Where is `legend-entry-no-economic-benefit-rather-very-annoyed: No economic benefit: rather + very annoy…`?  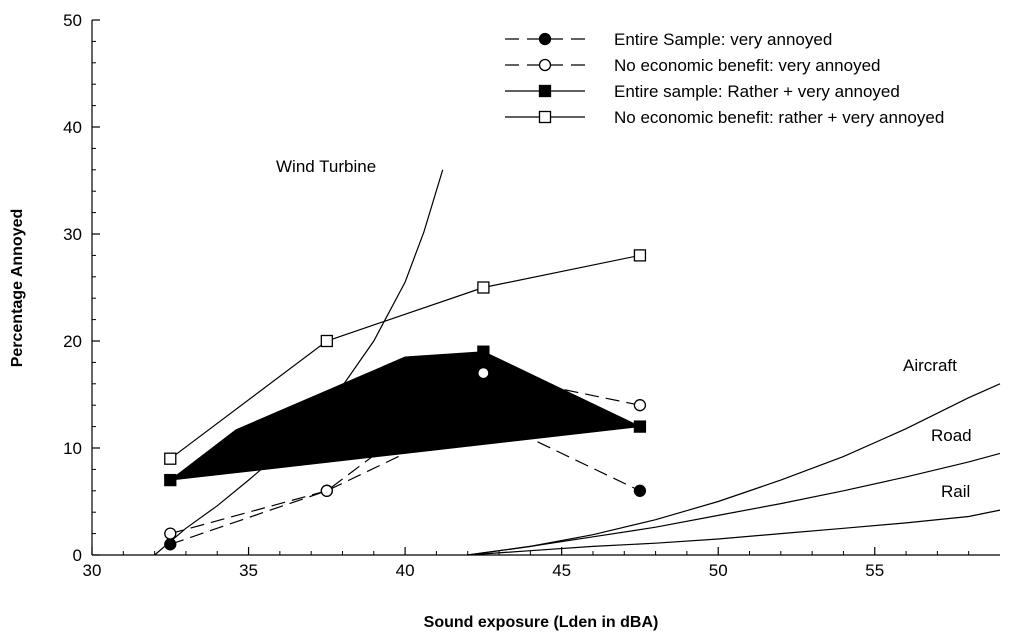 legend-entry-no-economic-benefit-rather-very-annoyed: No economic benefit: rather + very annoy… is located at coordinates (724, 117).